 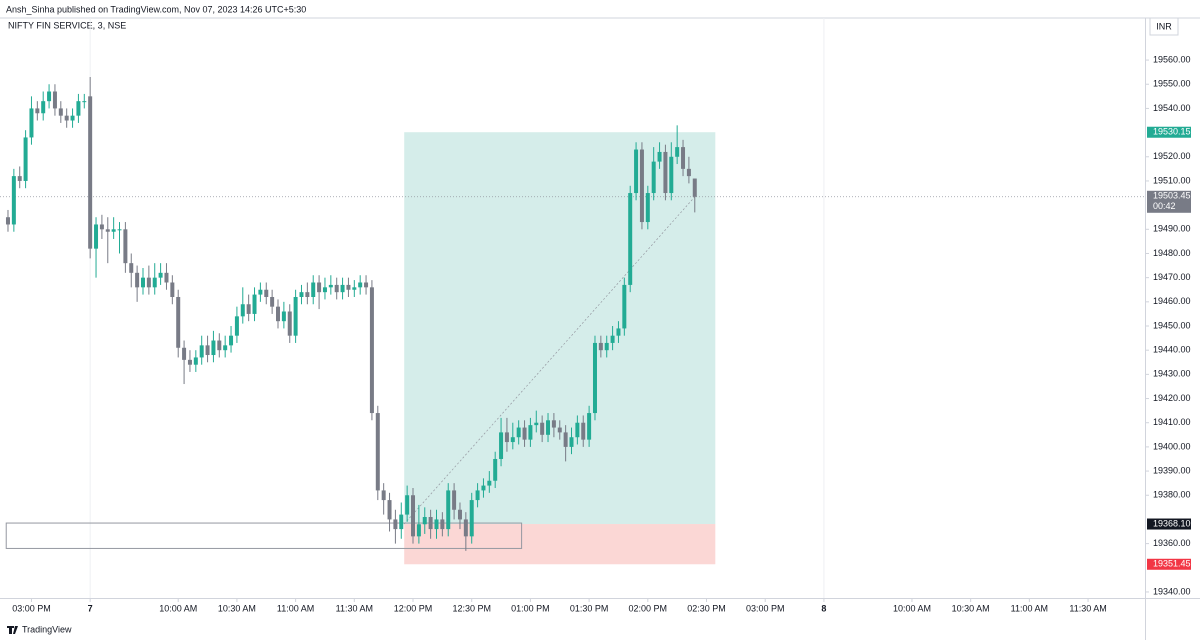 I want to click on y-tick-label: 19560.00, so click(x=1172, y=59).